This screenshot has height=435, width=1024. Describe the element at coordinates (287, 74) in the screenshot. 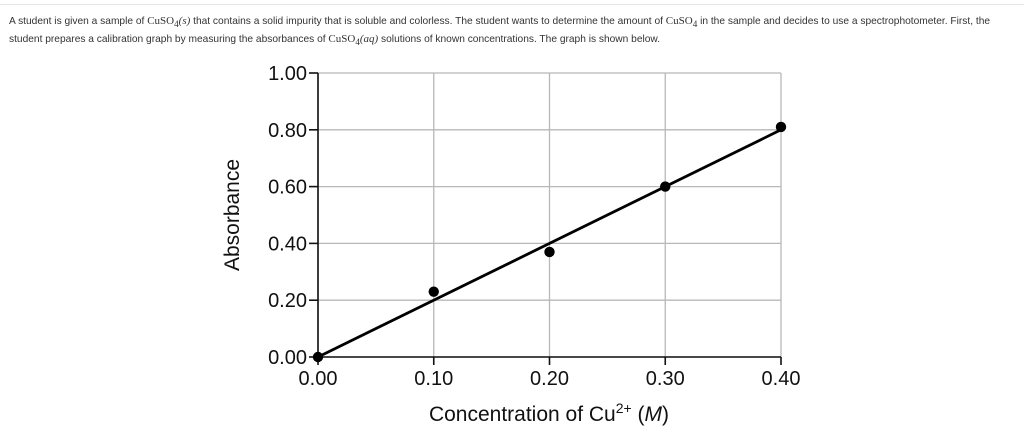

I see `y-tick-label: 1.00` at that location.